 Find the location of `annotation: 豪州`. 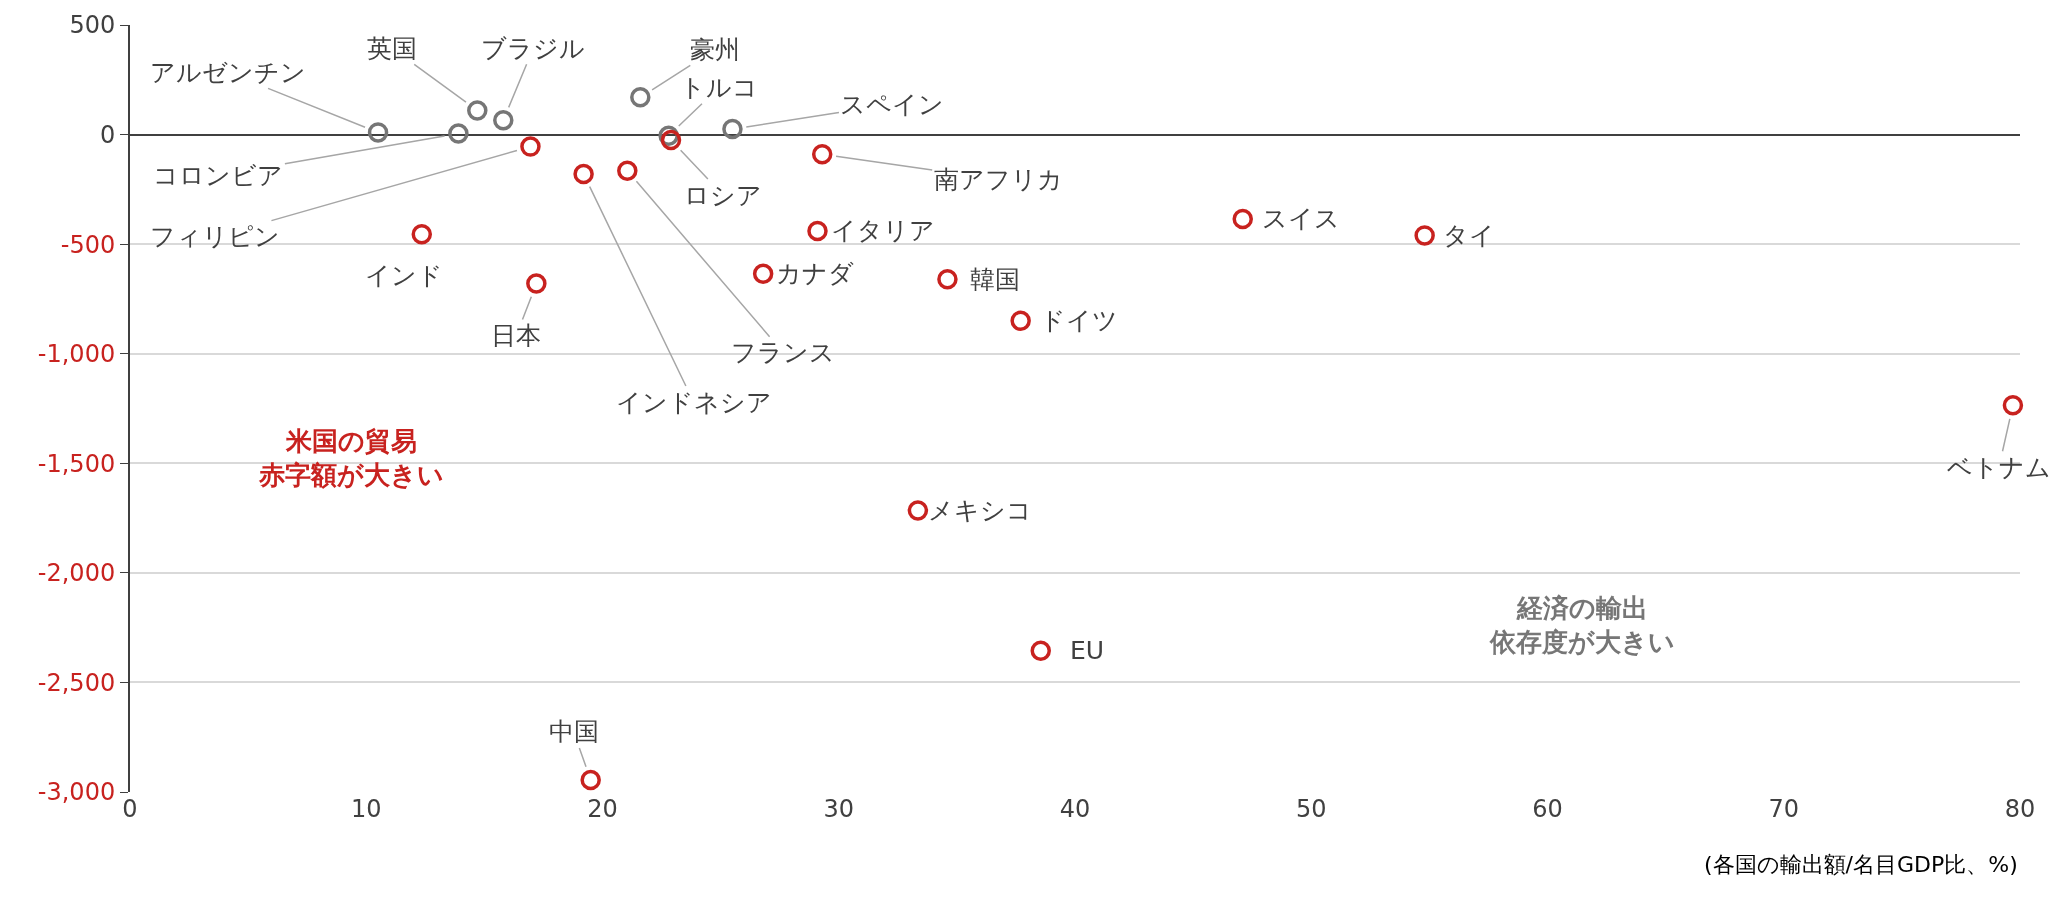

annotation: 豪州 is located at coordinates (715, 49).